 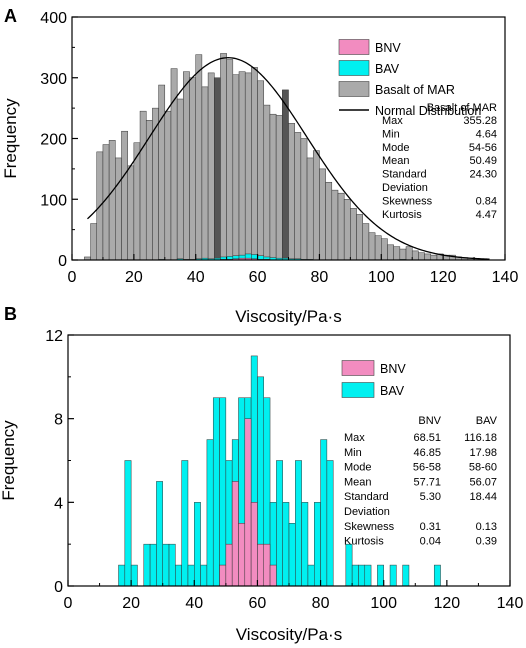 I want to click on x-tick-label: 40, so click(x=194, y=603).